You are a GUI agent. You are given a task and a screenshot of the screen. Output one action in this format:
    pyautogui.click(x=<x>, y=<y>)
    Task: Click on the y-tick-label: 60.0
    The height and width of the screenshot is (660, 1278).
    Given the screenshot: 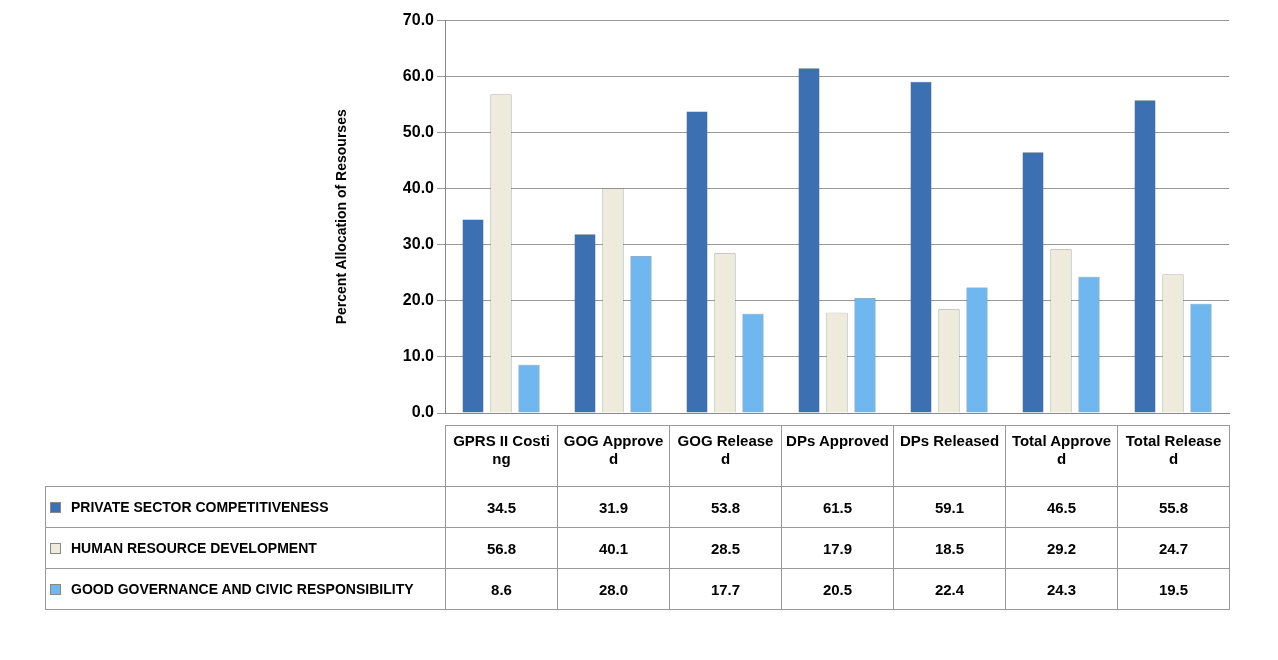 What is the action you would take?
    pyautogui.click(x=418, y=76)
    